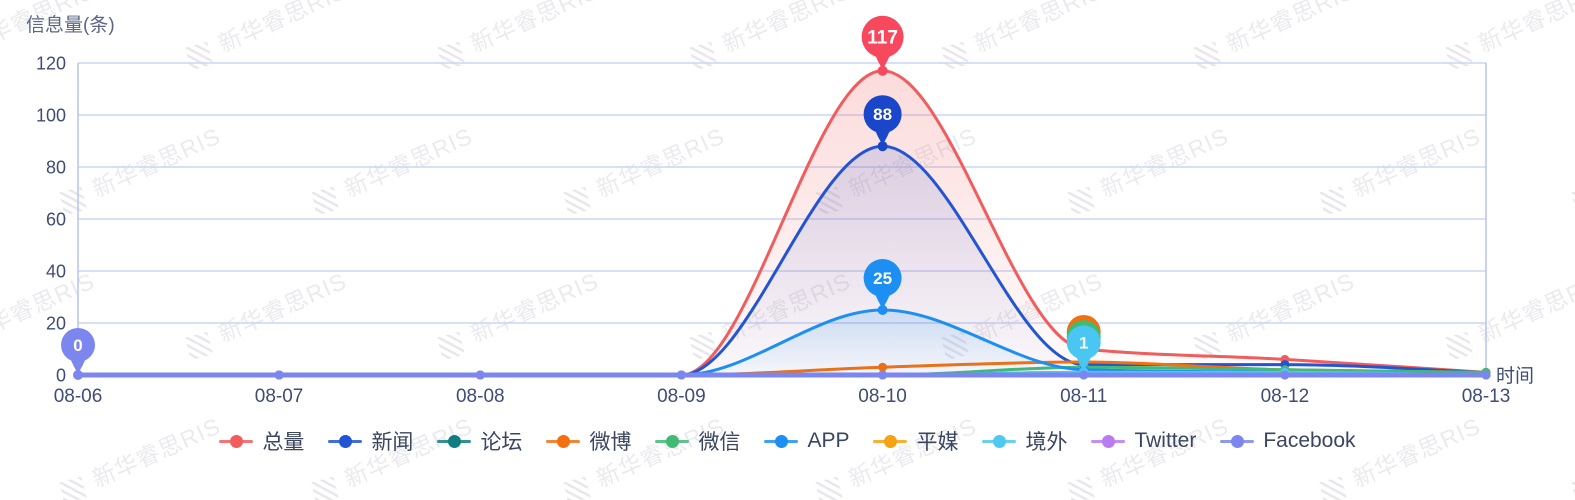 Image resolution: width=1575 pixels, height=500 pixels. I want to click on legend-item-APP: APP, so click(806, 441).